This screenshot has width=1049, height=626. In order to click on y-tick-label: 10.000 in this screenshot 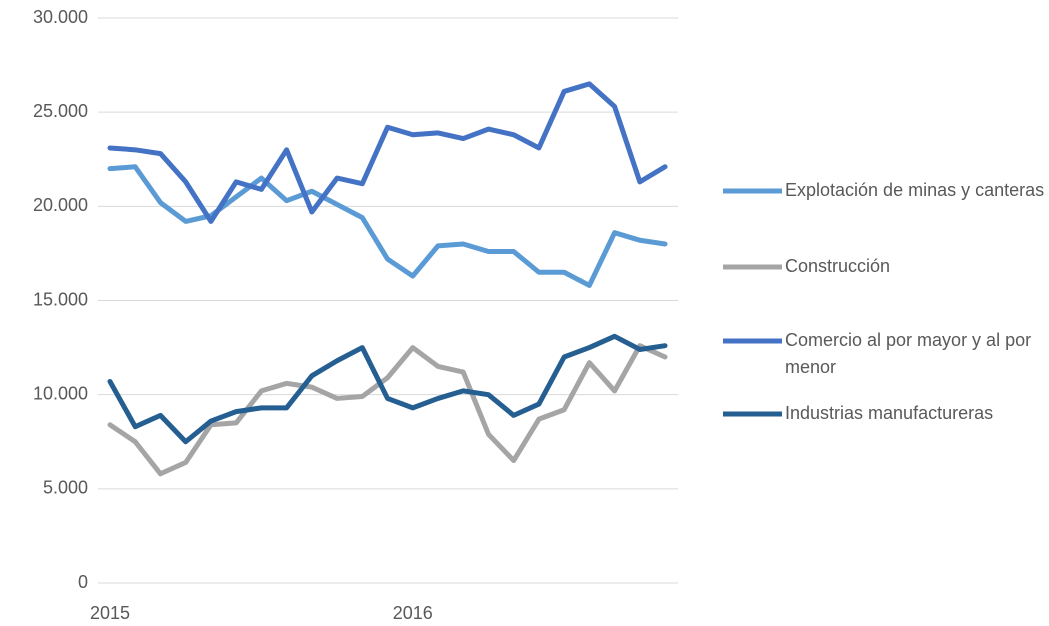, I will do `click(60, 393)`.